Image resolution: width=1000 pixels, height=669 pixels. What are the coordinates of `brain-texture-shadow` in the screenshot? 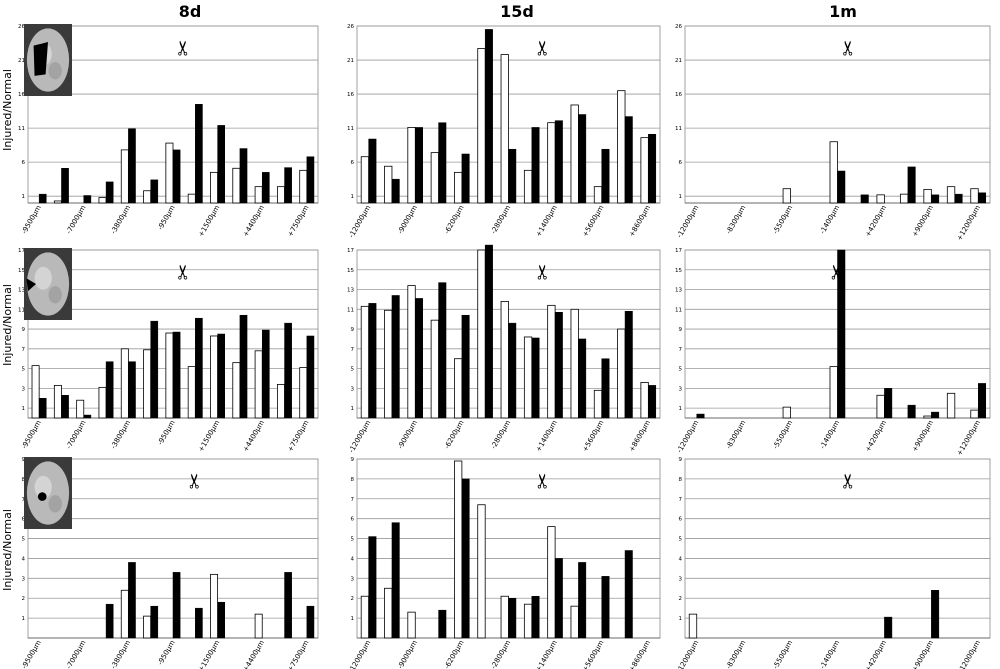 It's located at (55, 295).